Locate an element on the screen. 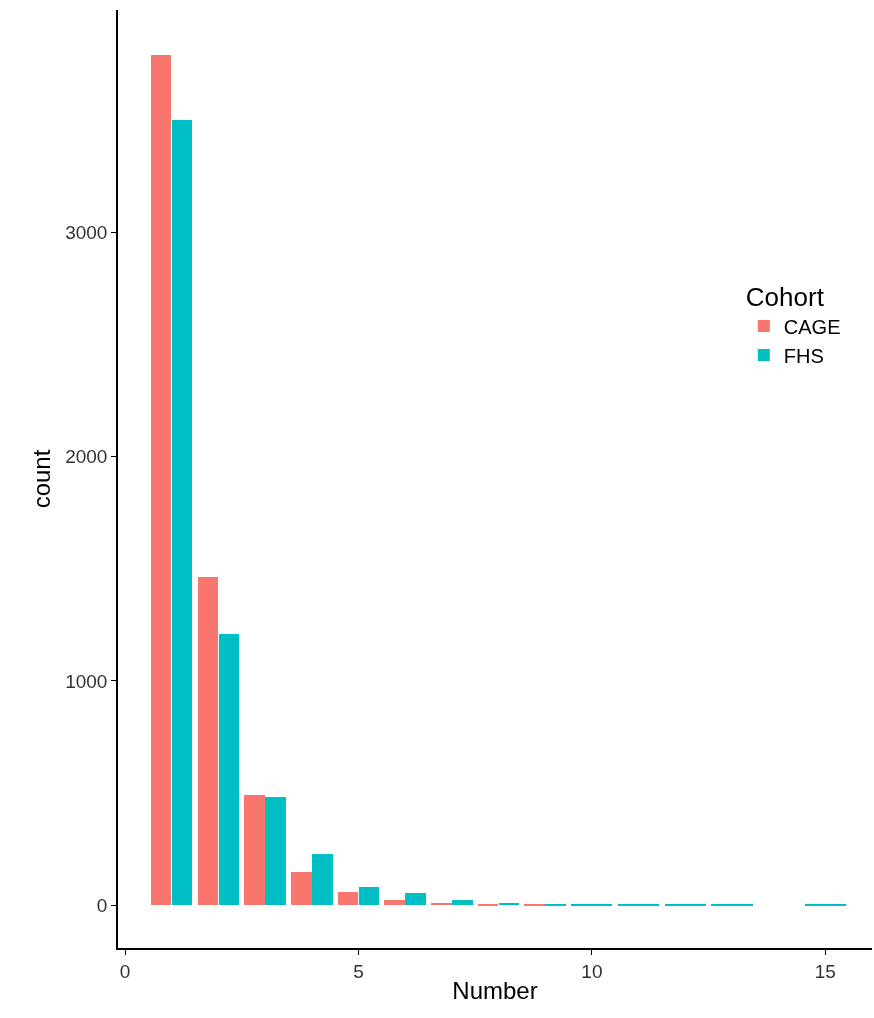 This screenshot has height=1018, width=874. y-axis-title: count is located at coordinates (41, 479).